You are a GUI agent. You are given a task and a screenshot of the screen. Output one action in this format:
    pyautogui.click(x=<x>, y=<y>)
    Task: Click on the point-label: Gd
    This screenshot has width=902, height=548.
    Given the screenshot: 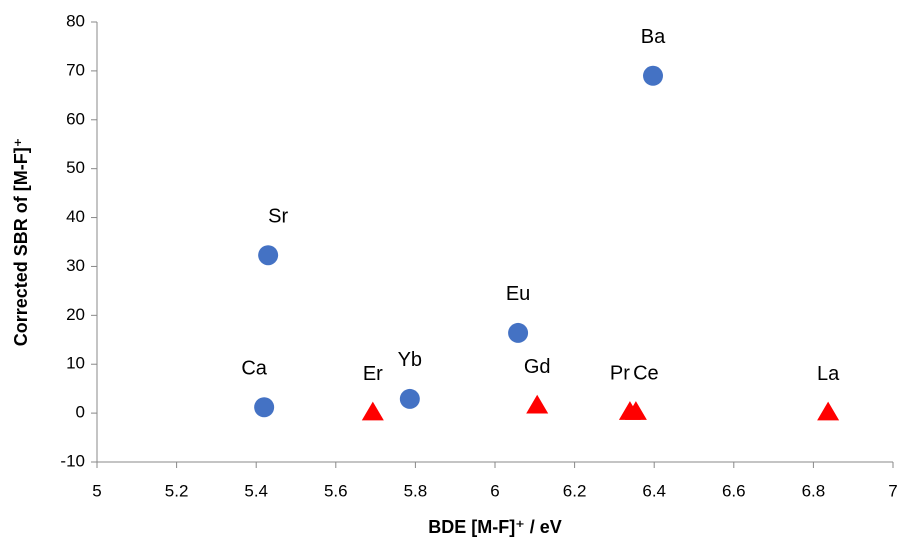 What is the action you would take?
    pyautogui.click(x=537, y=367)
    